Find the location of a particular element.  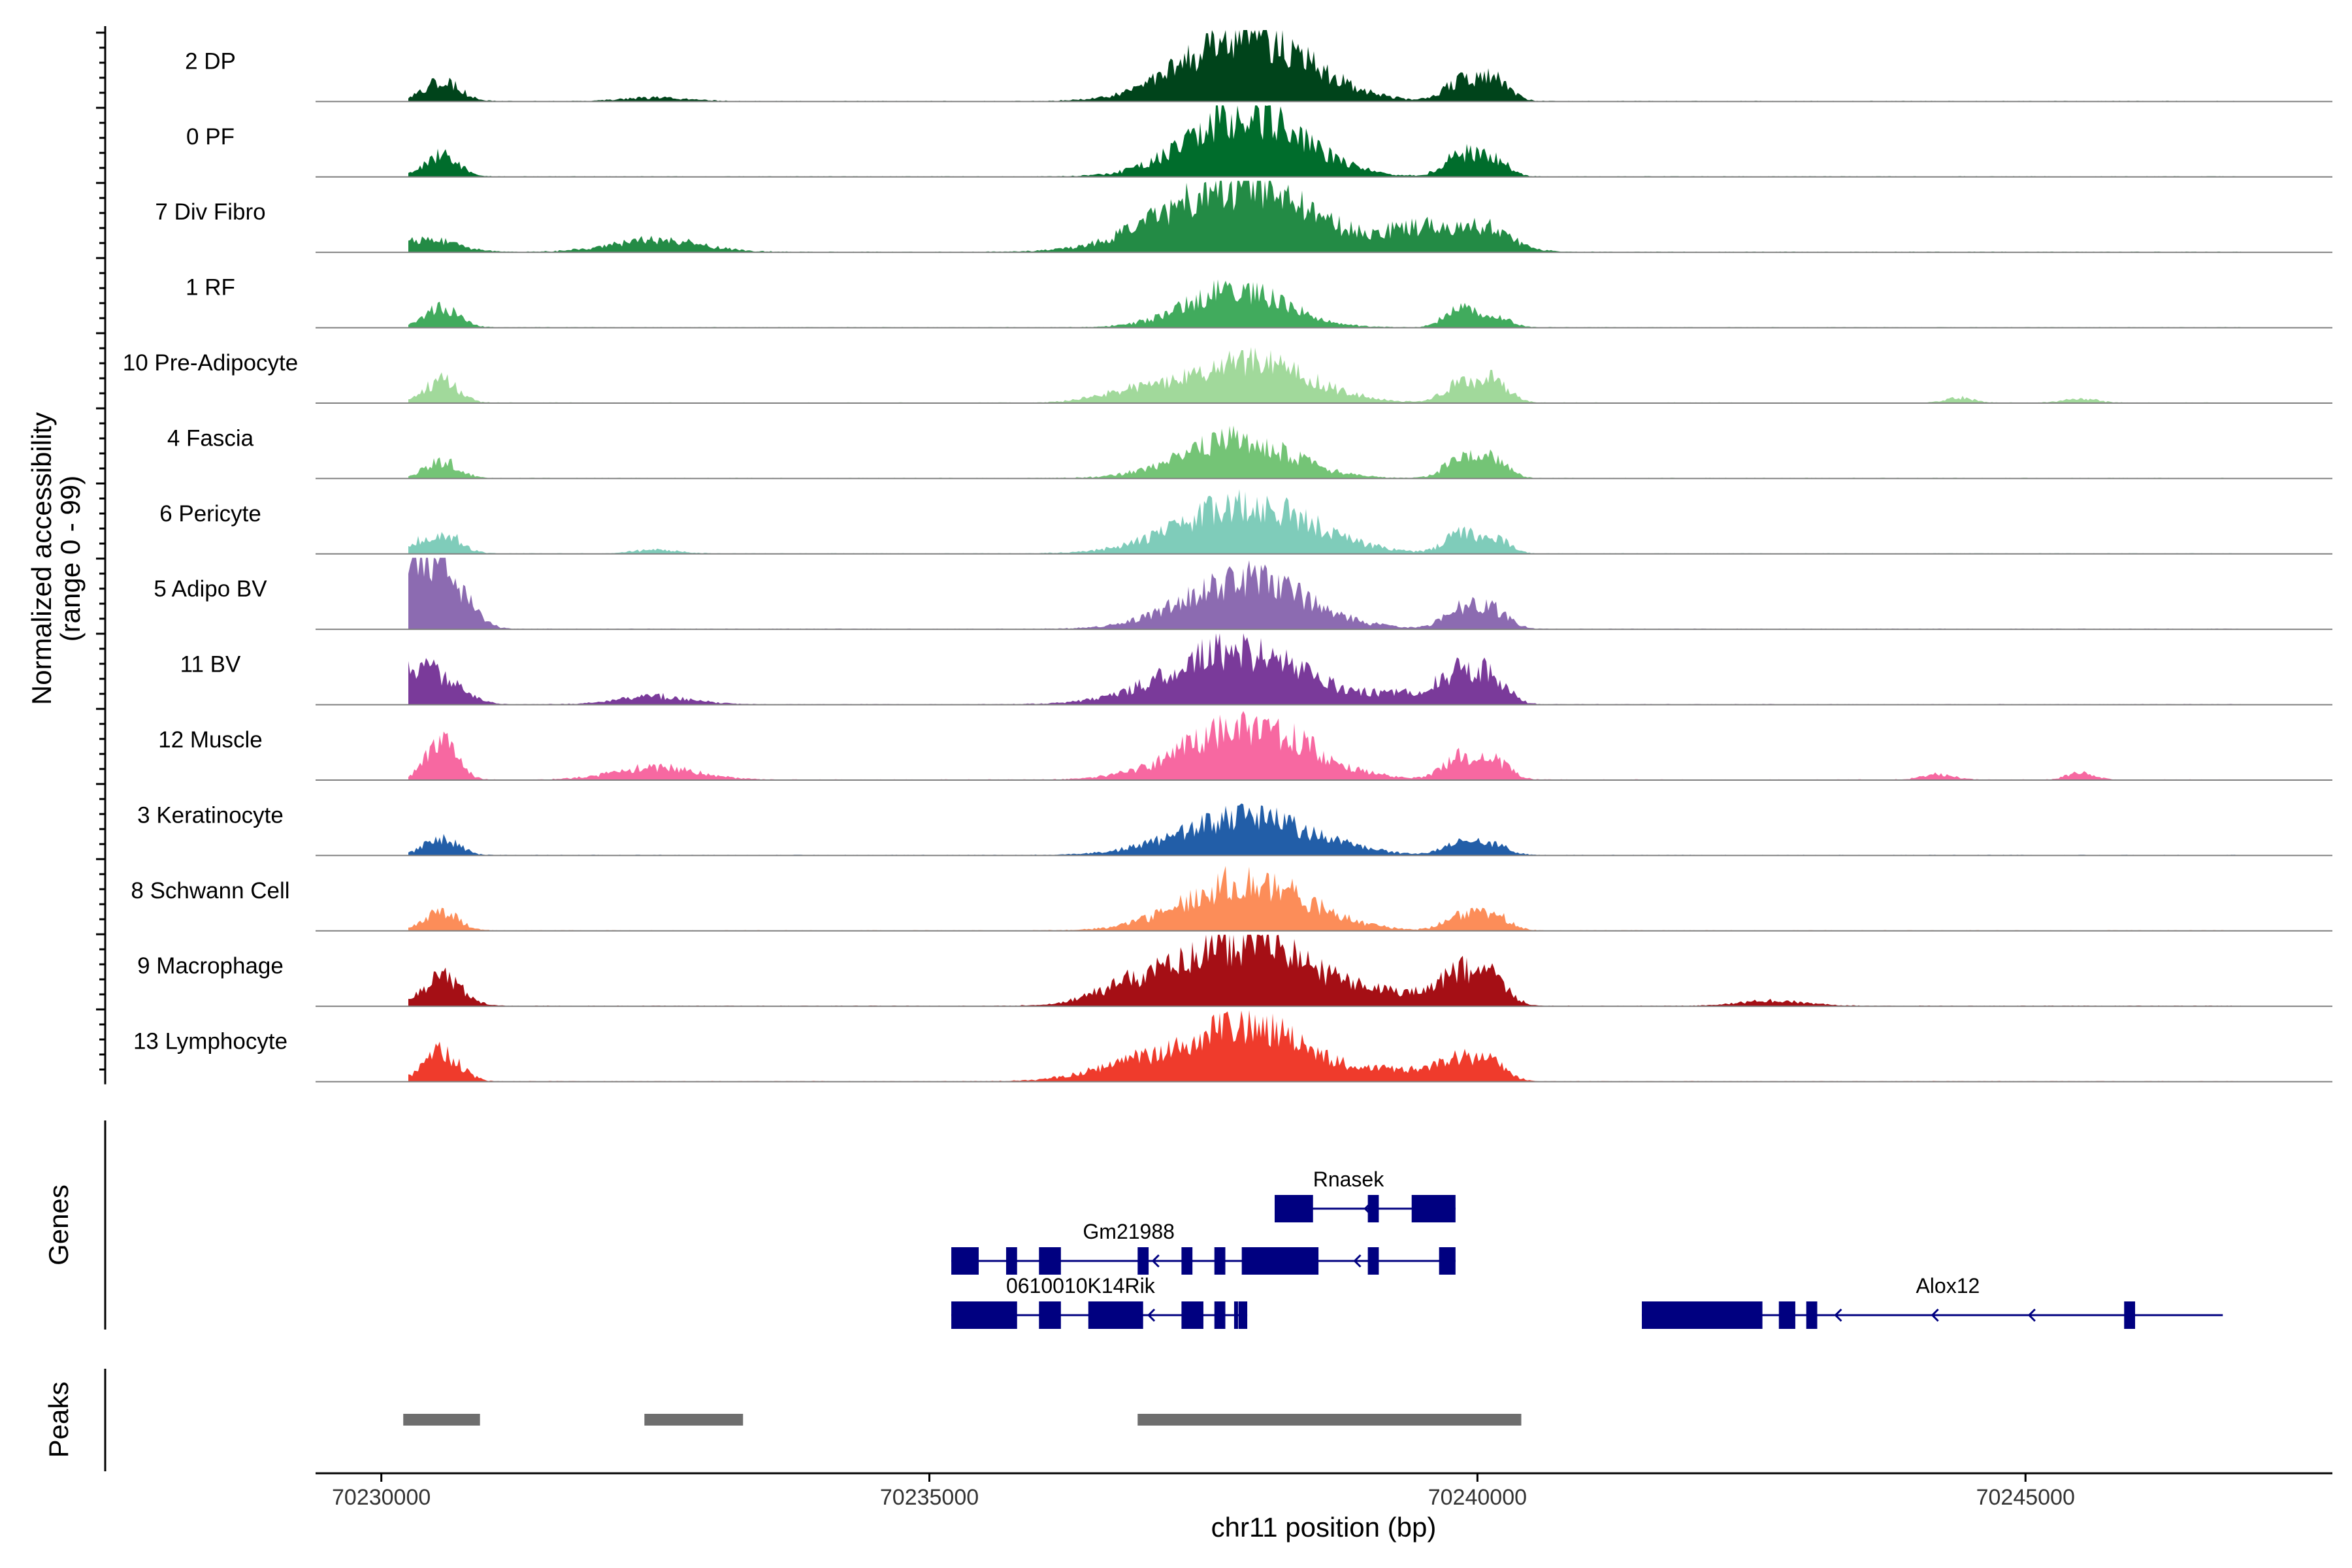

track-9: 11 BV is located at coordinates (1256, 669).